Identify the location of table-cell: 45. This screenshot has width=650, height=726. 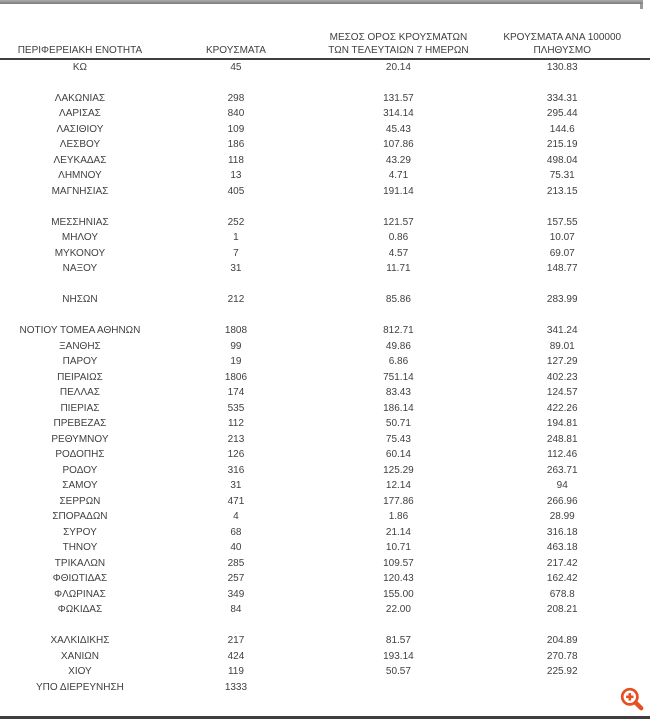
(236, 67).